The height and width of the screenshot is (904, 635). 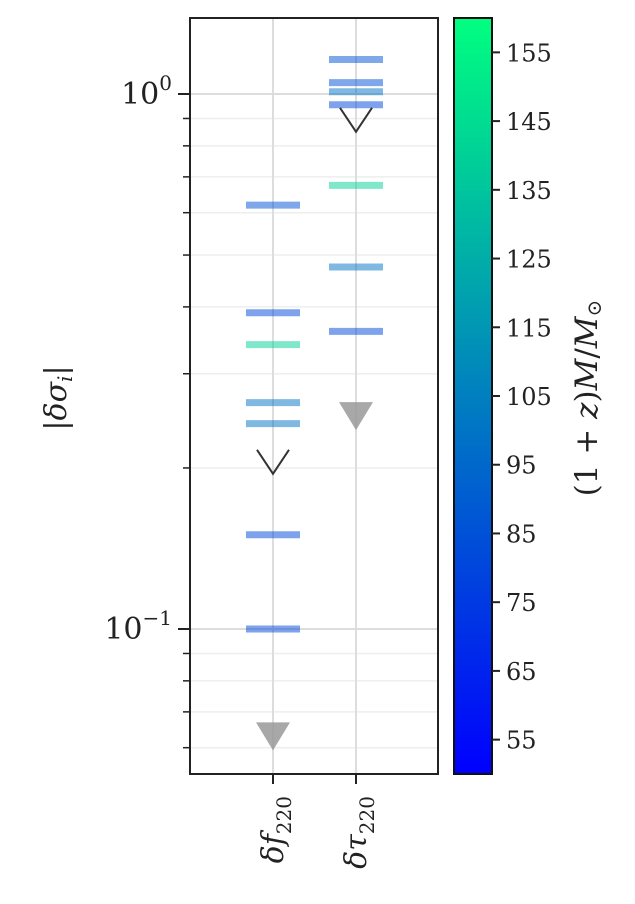 I want to click on colorbar-tick-label: 105, so click(x=529, y=397).